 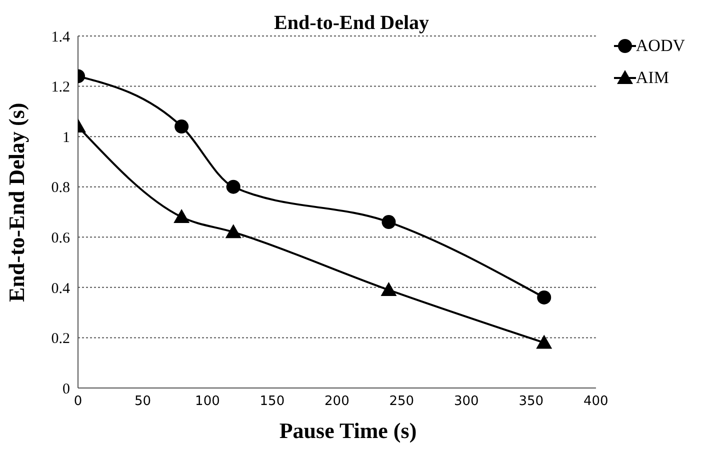 What do you see at coordinates (531, 402) in the screenshot?
I see `x-tick-label: 350` at bounding box center [531, 402].